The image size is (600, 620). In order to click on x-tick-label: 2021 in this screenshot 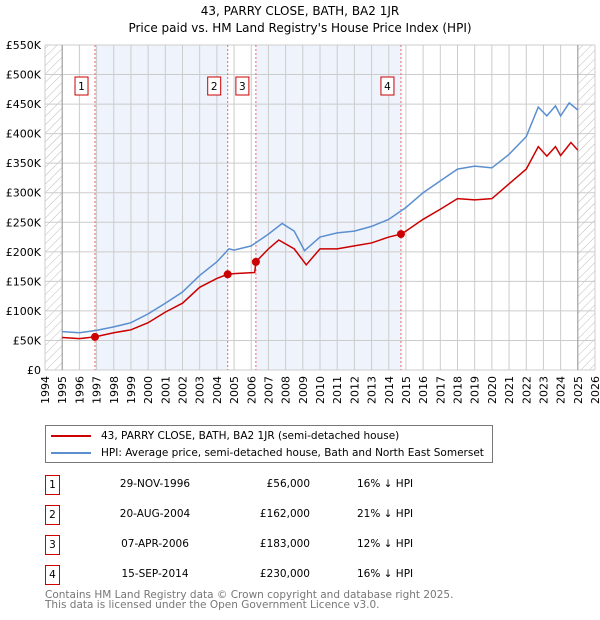, I will do `click(509, 390)`.